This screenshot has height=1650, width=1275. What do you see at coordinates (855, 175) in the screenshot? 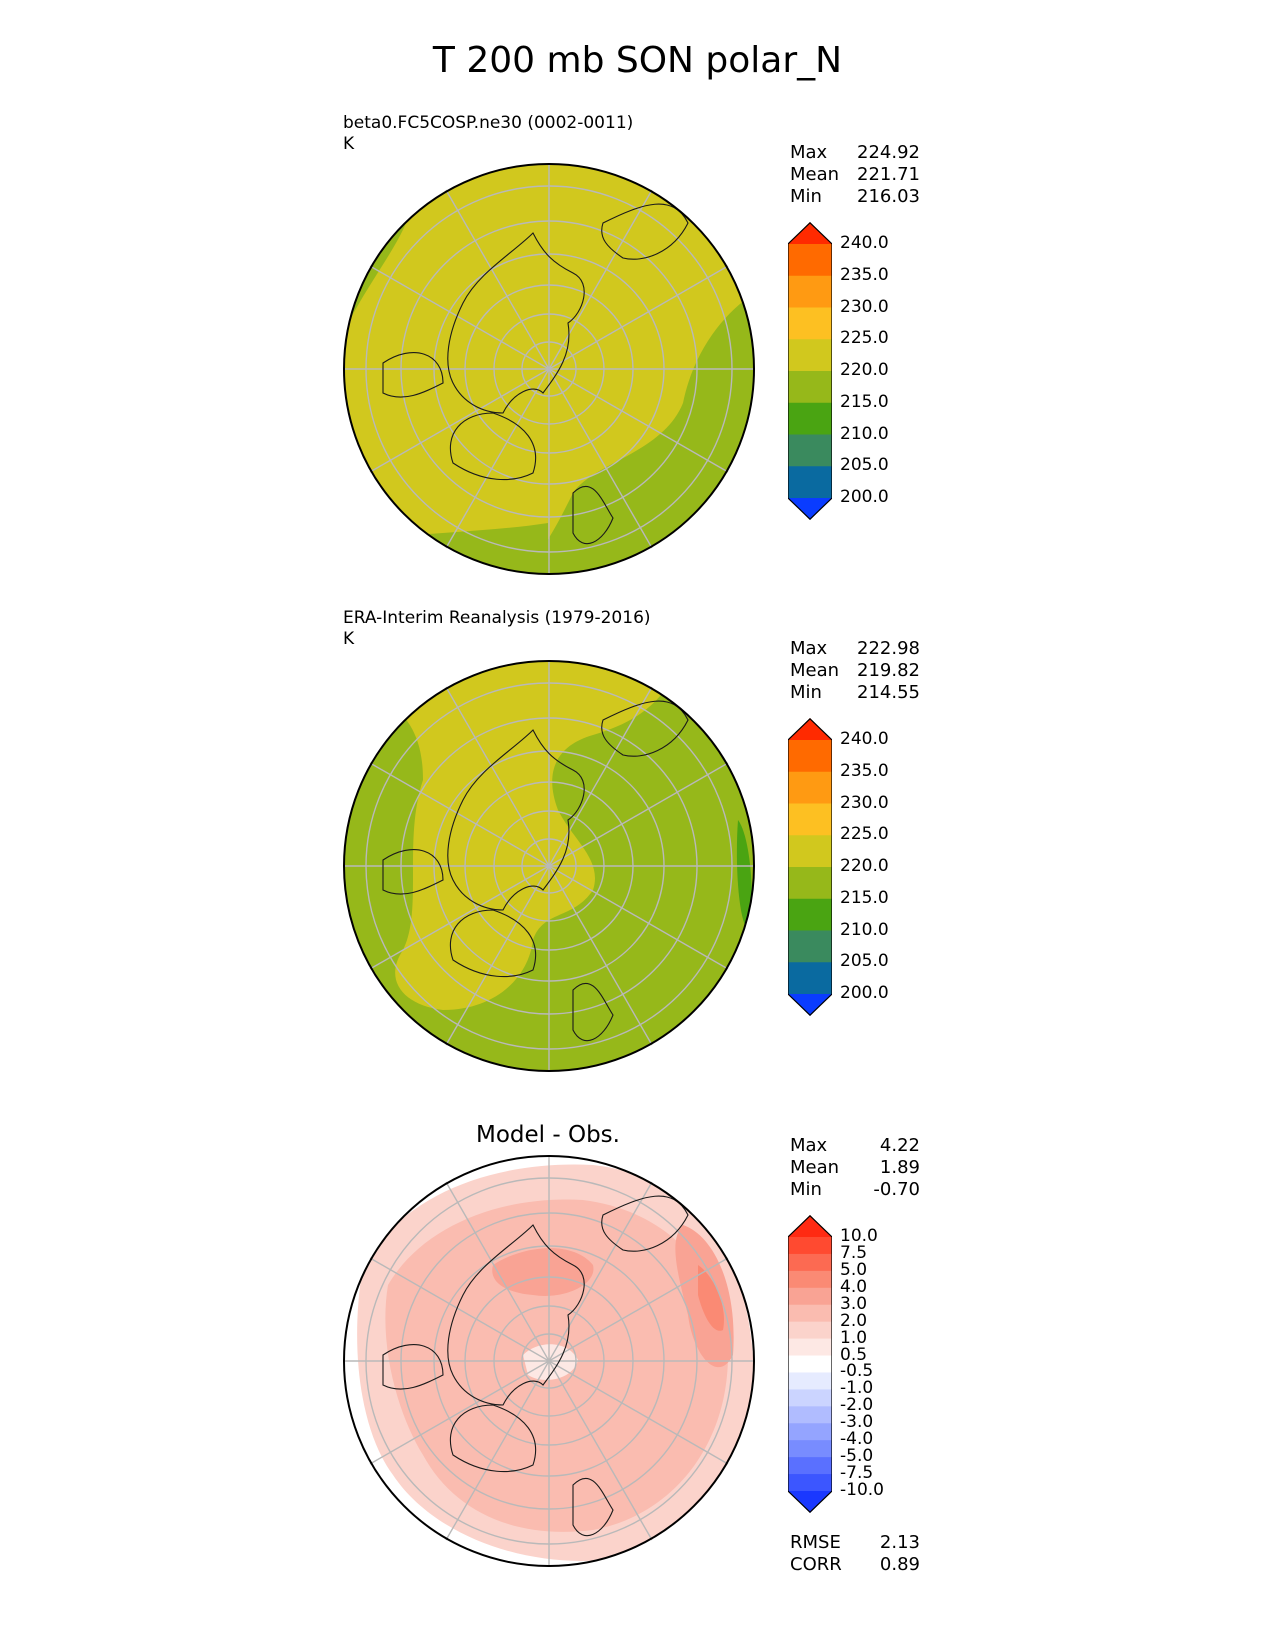
I see `panel-1-stats: Max 224.92 Mean 221.71 Min 216.03` at bounding box center [855, 175].